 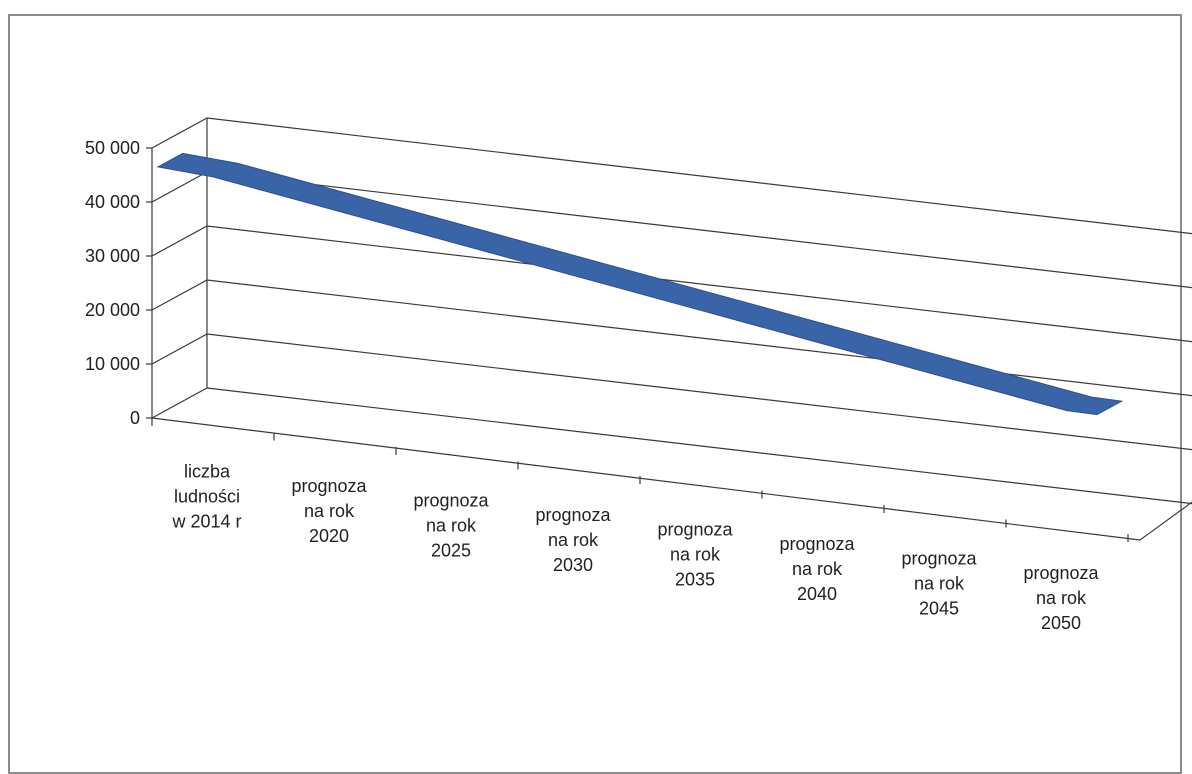 I want to click on floor-right-edge, so click(x=1166, y=520).